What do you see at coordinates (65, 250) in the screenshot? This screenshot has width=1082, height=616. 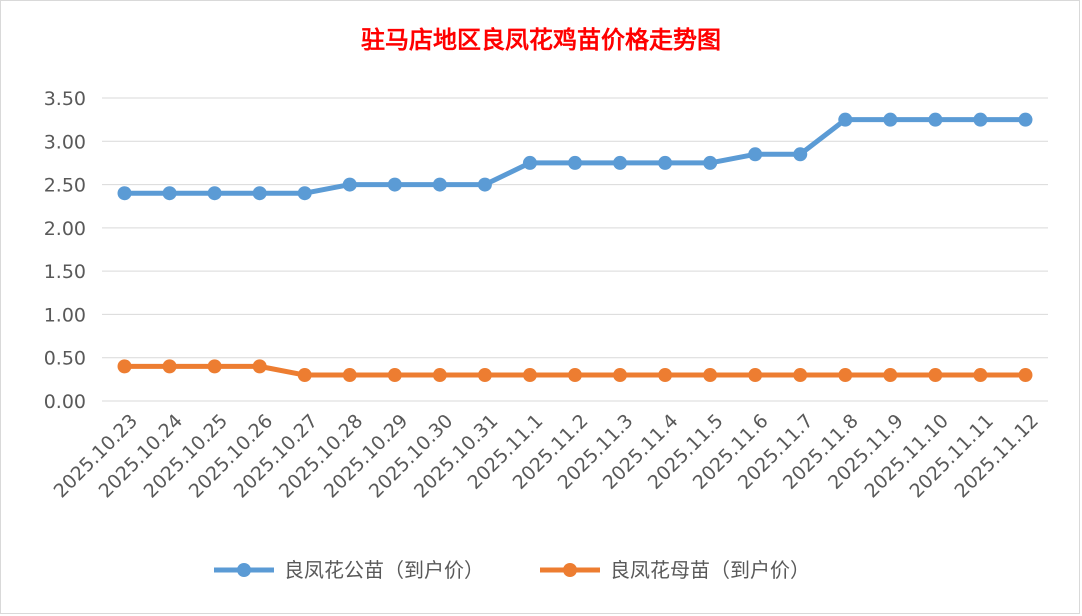 I see `y-axis-ticks: 0.00 0.50 1.00 1.50 2.00 2.50 3.00 3.50` at bounding box center [65, 250].